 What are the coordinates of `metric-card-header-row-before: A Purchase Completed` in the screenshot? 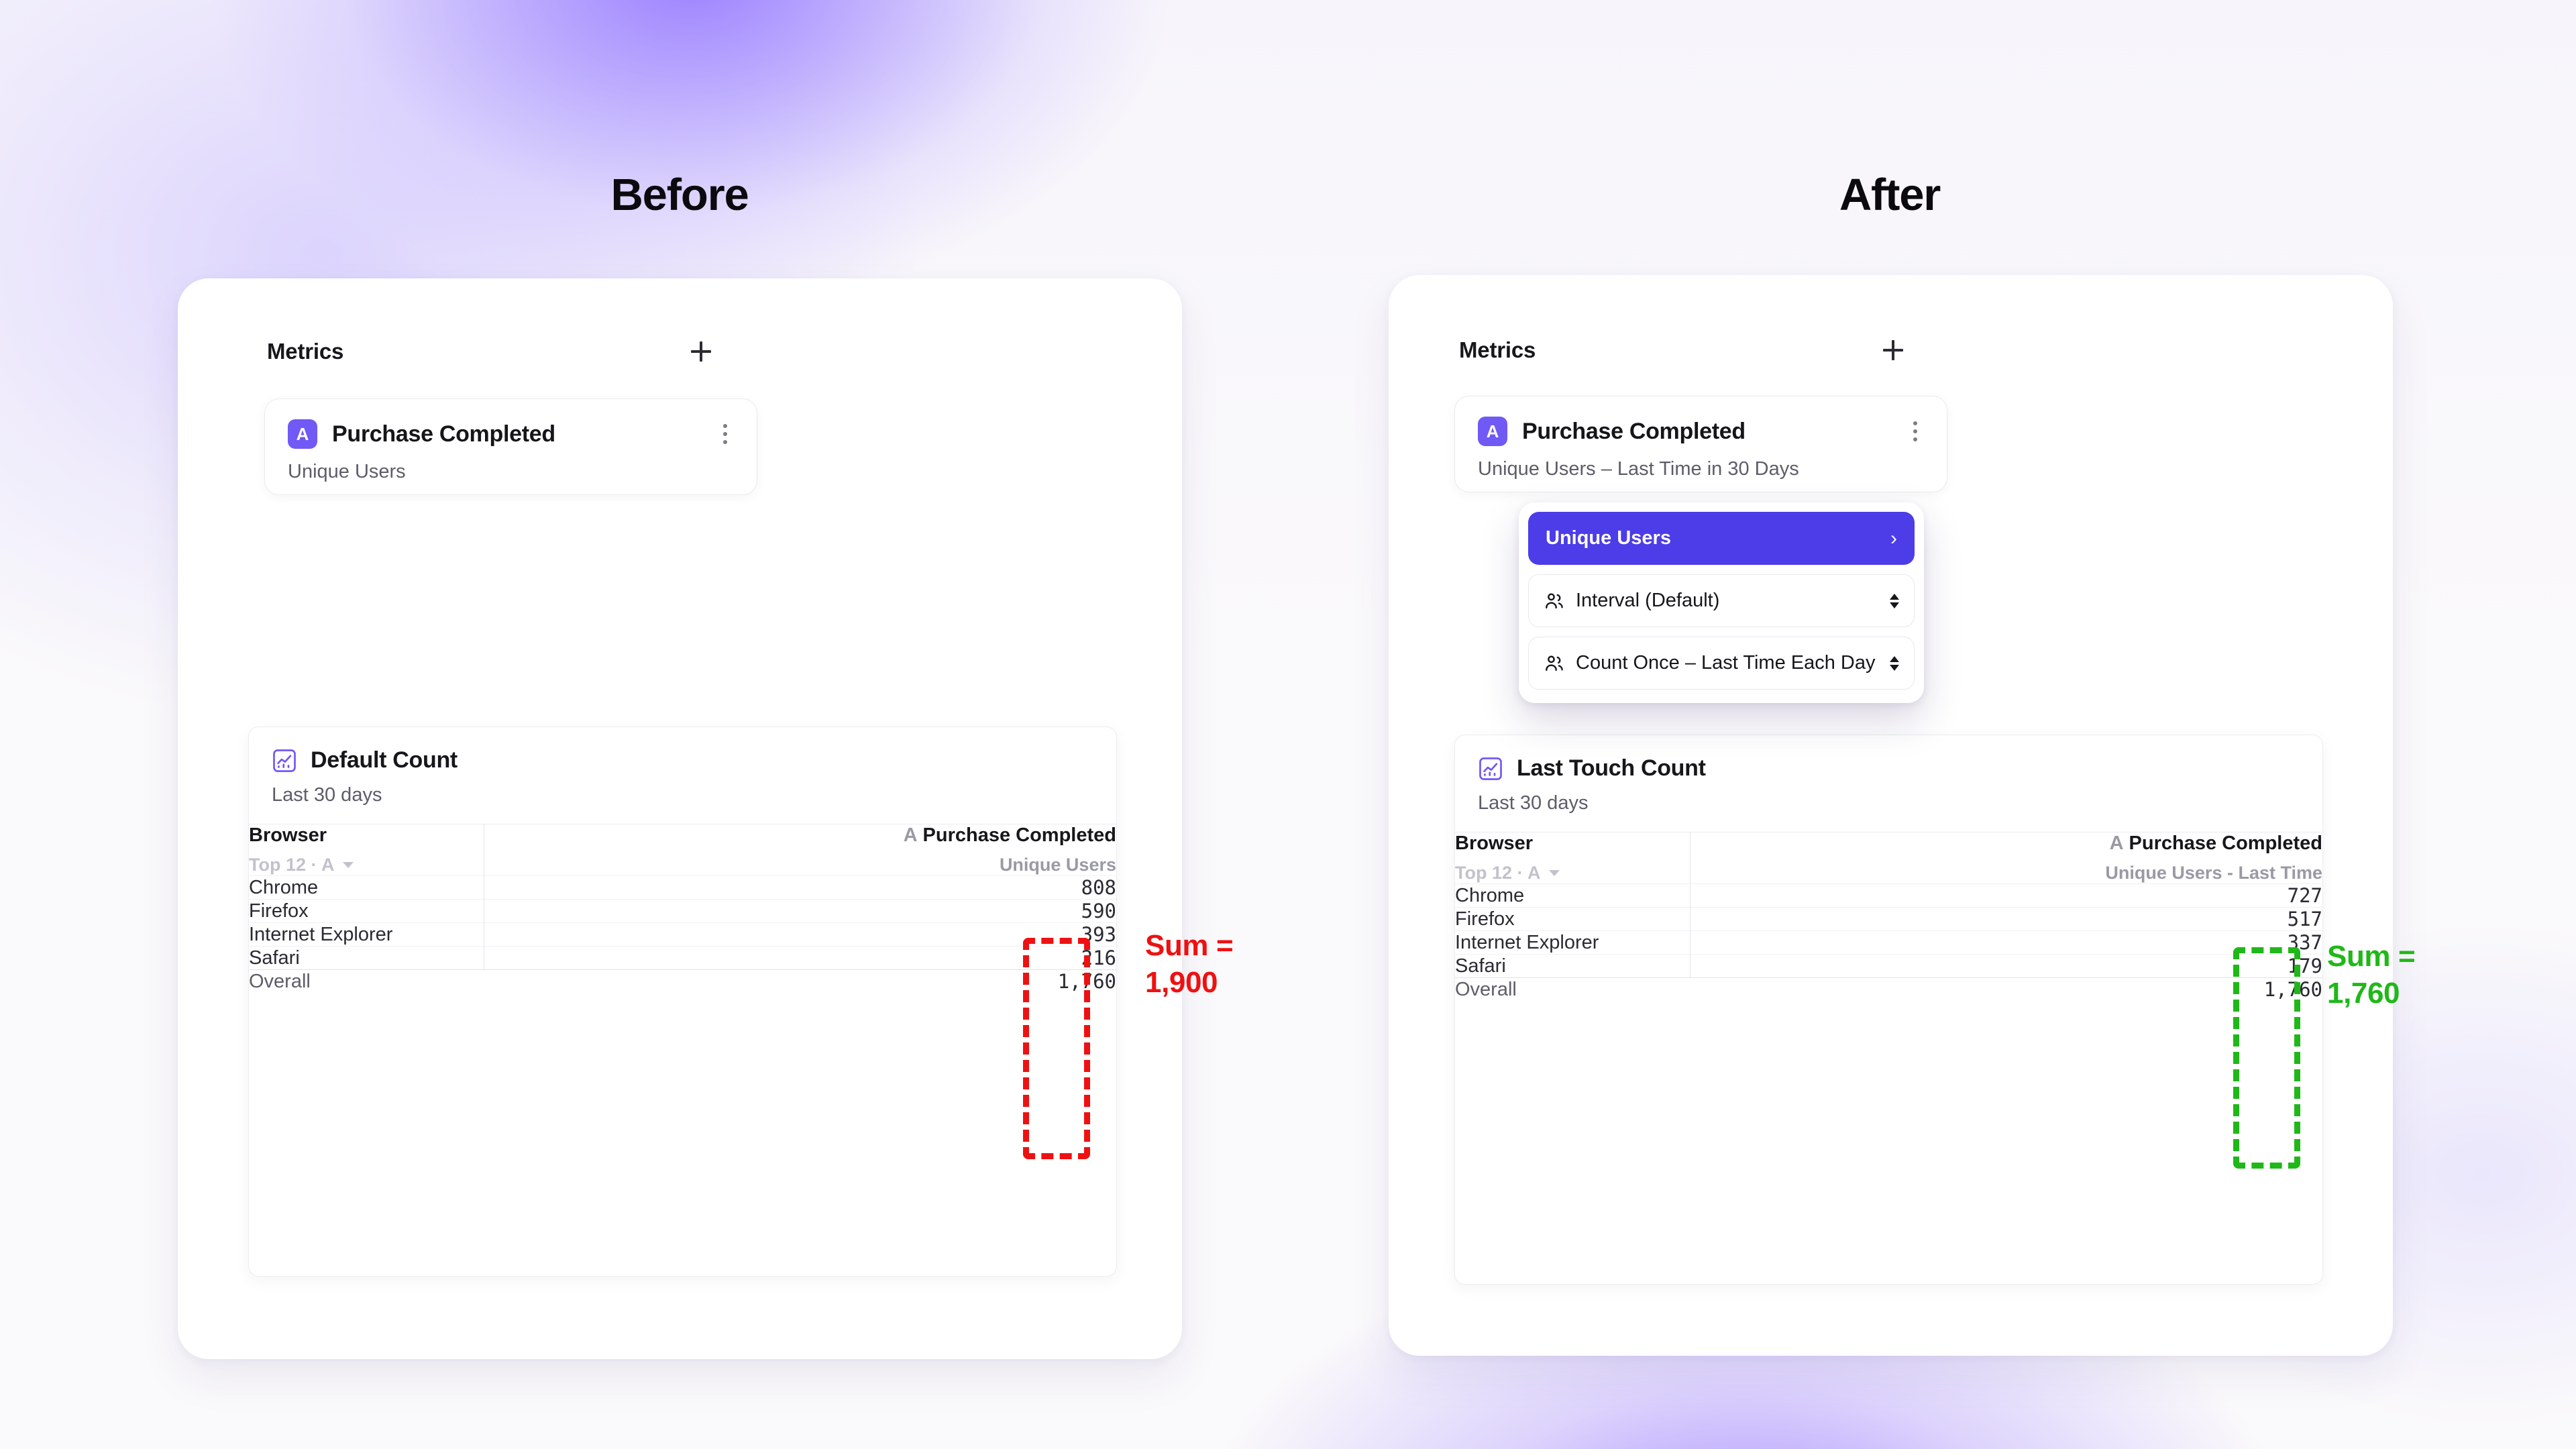 It's located at (511, 424).